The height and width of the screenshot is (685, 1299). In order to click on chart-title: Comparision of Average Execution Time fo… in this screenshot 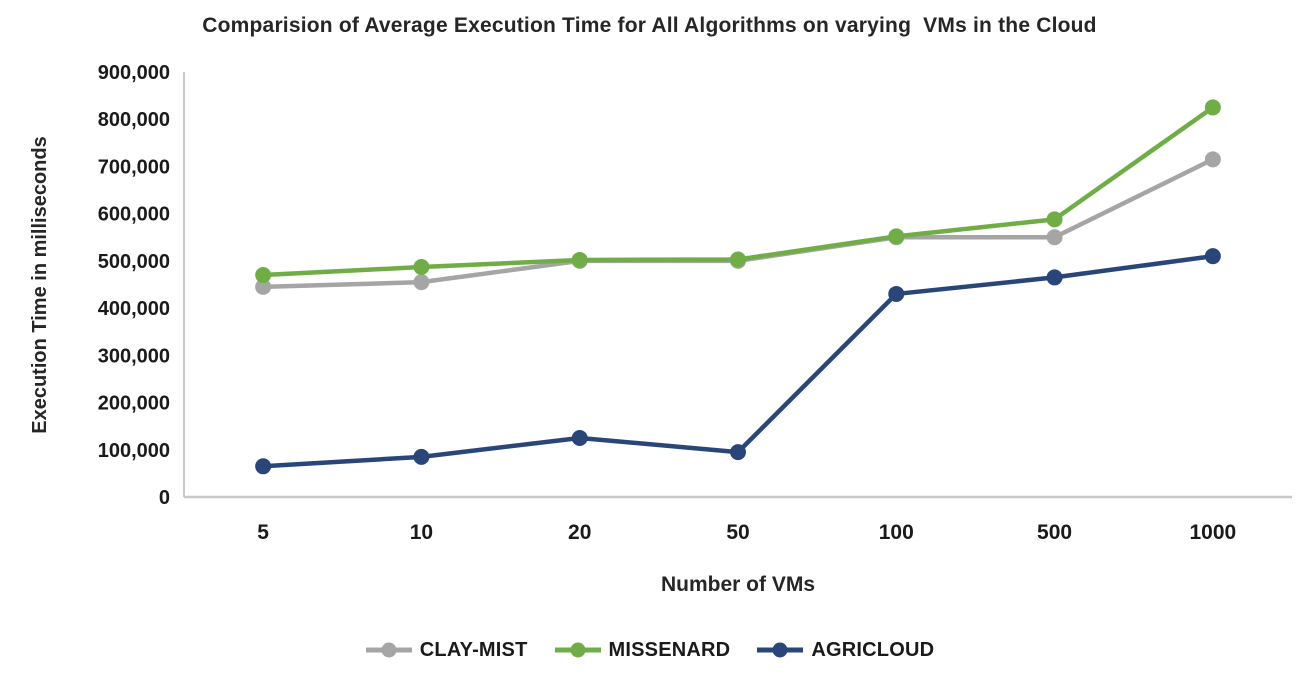, I will do `click(649, 25)`.